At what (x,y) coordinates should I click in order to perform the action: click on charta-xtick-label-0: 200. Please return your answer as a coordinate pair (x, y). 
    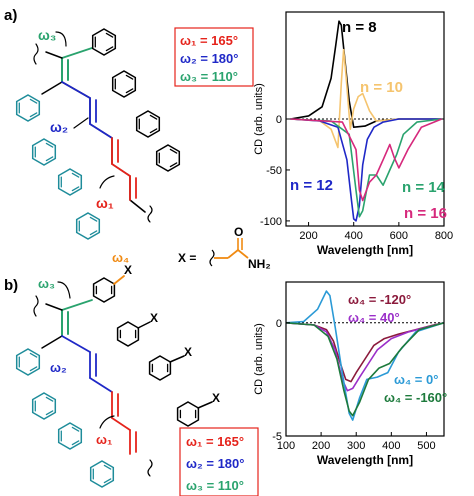
    Looking at the image, I should click on (308, 236).